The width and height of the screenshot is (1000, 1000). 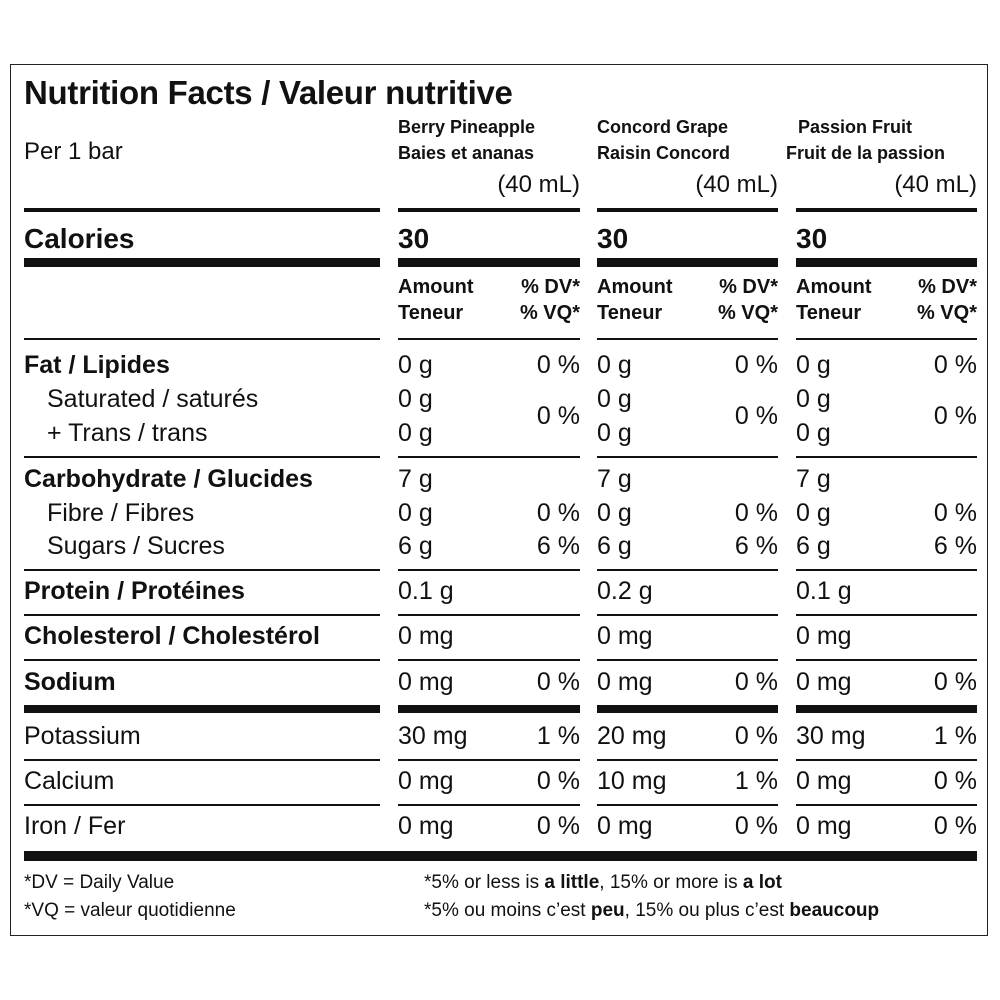 What do you see at coordinates (99, 882) in the screenshot?
I see `footnote-dv: *DV = Daily Value` at bounding box center [99, 882].